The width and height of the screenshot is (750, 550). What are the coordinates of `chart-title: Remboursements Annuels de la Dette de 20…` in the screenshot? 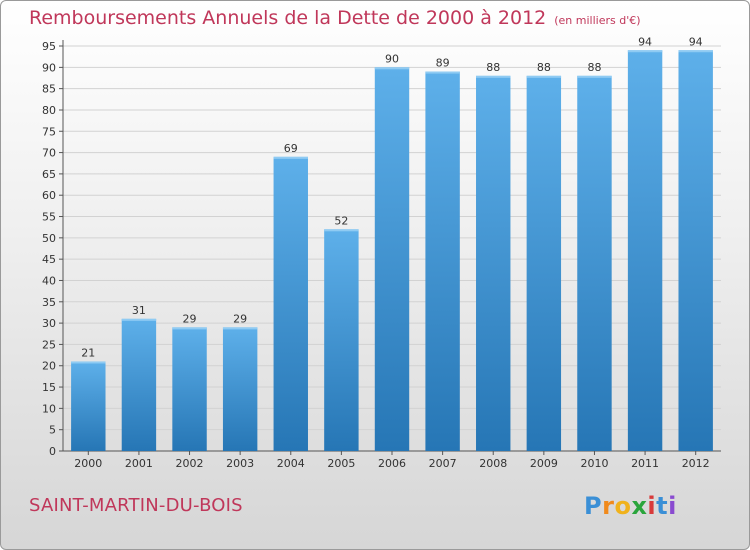 It's located at (335, 18).